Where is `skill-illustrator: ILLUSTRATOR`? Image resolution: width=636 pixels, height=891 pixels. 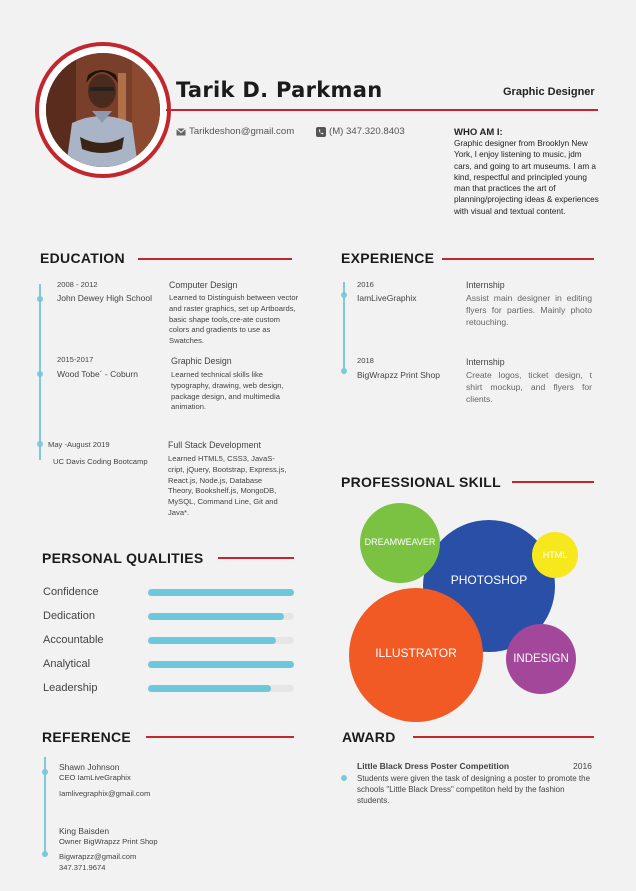
skill-illustrator: ILLUSTRATOR is located at coordinates (416, 655).